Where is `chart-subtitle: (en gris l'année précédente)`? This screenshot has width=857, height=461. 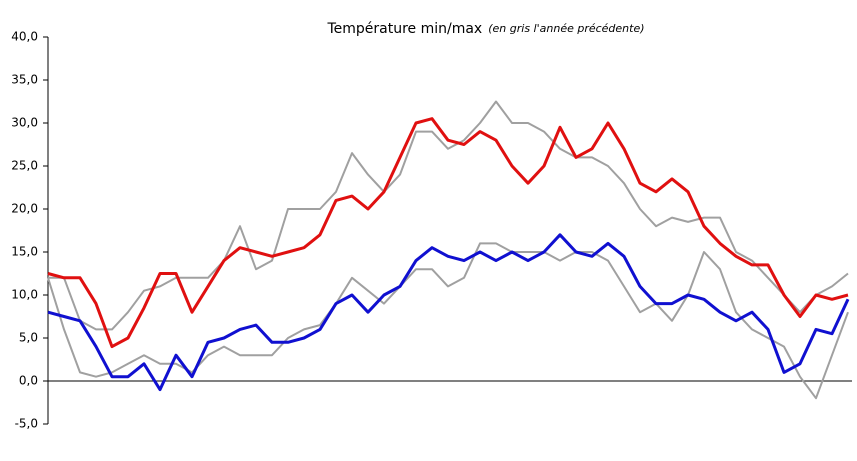 chart-subtitle: (en gris l'année précédente) is located at coordinates (566, 28).